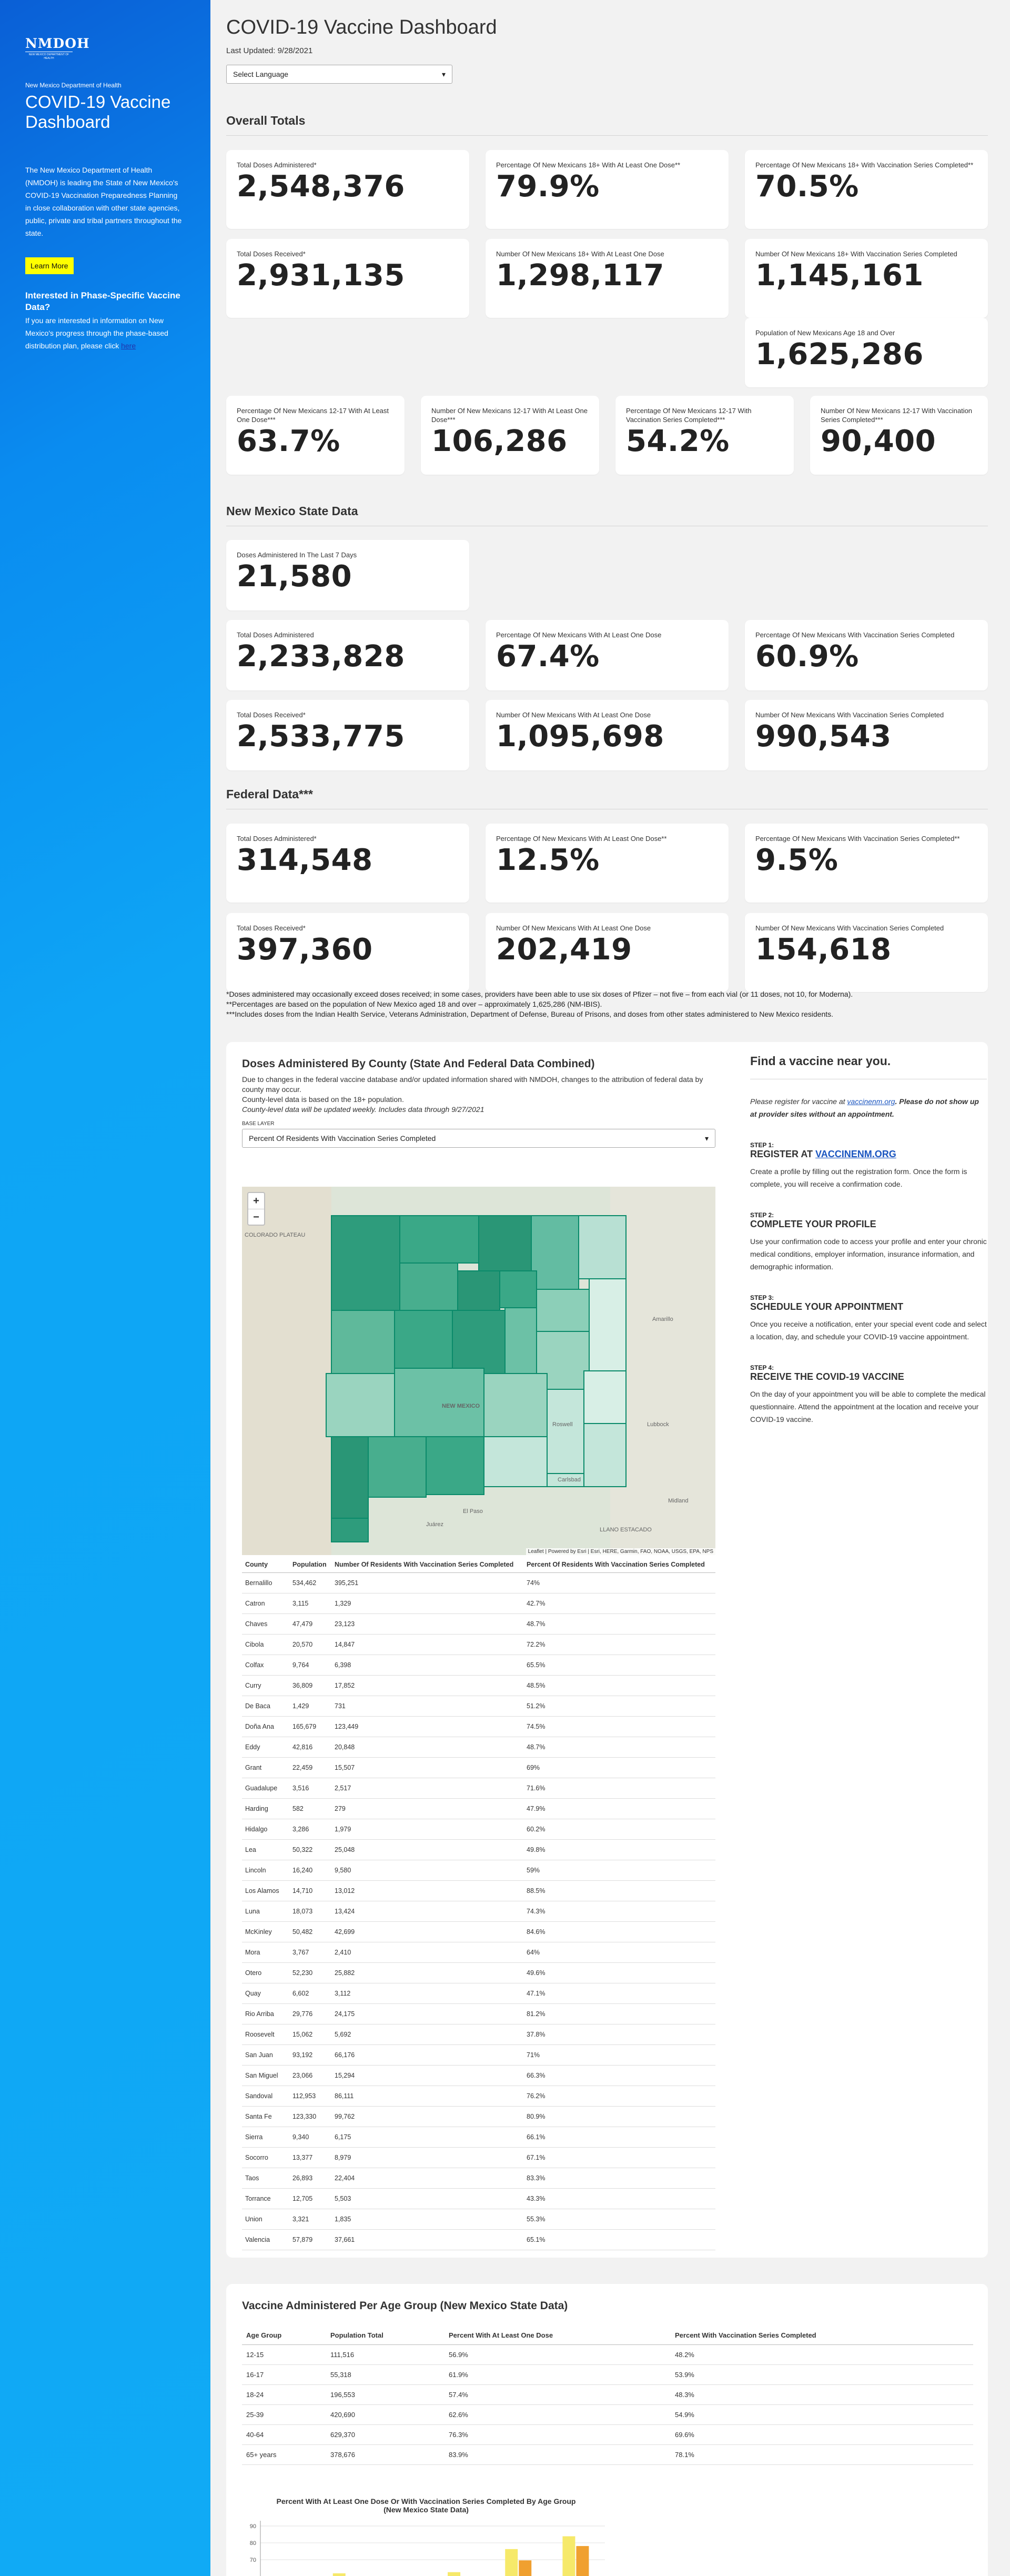 The width and height of the screenshot is (1010, 2576). I want to click on register-link: VACCINENM.ORG, so click(855, 1154).